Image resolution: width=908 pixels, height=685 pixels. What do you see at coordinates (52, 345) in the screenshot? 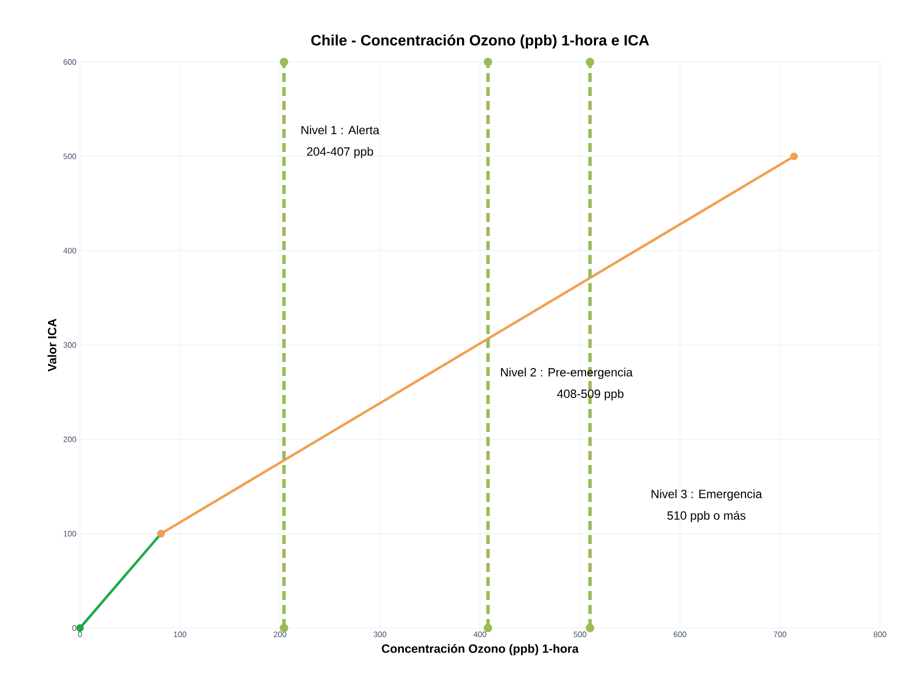
I see `y-axis-title: Valor ICA` at bounding box center [52, 345].